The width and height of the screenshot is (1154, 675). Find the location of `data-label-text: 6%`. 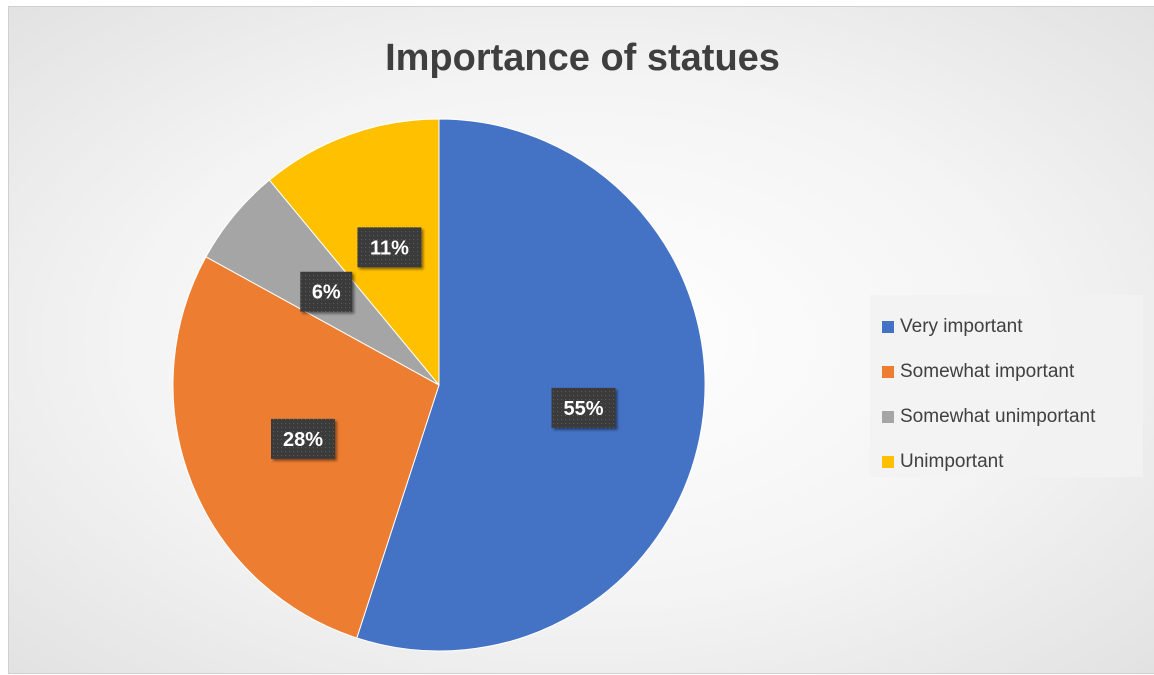

data-label-text: 6% is located at coordinates (326, 293).